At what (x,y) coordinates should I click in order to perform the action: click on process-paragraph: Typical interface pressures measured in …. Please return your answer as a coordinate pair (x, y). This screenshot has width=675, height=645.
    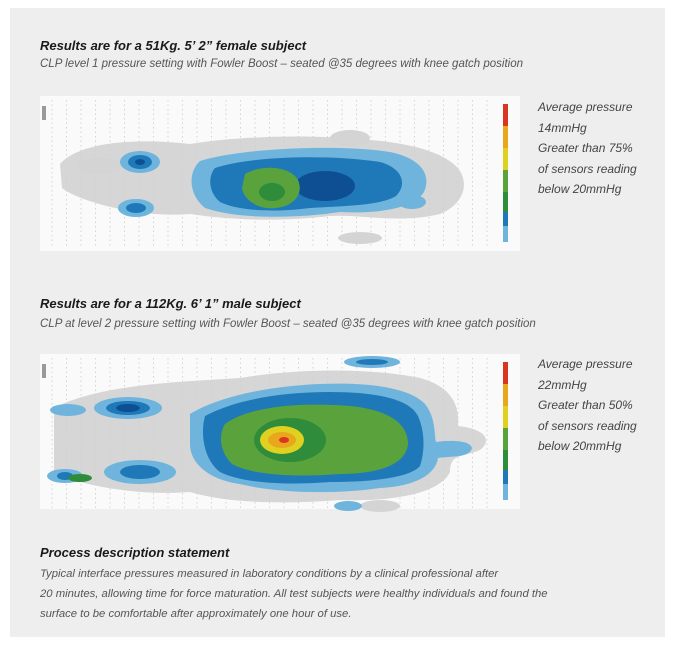
    Looking at the image, I should click on (350, 594).